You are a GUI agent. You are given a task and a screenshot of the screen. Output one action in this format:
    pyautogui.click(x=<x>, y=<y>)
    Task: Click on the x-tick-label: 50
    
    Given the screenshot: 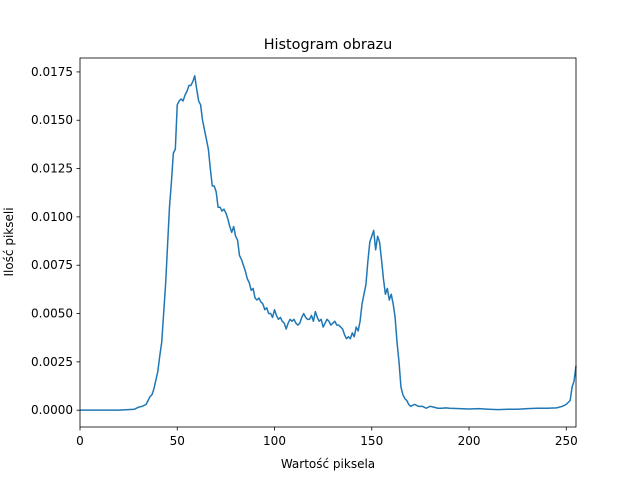 What is the action you would take?
    pyautogui.click(x=177, y=441)
    